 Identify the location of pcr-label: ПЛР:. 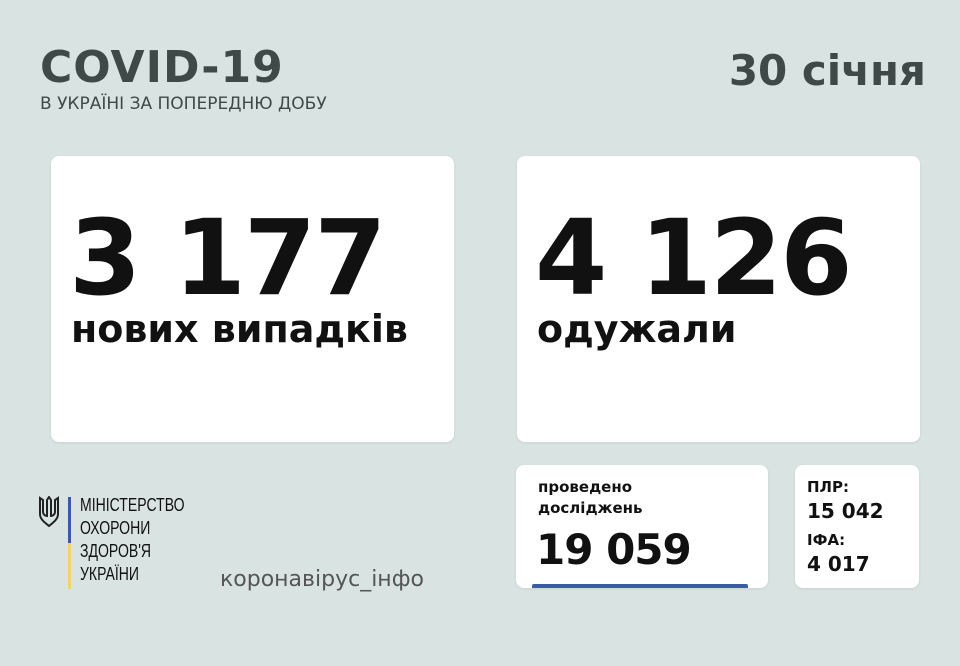
(828, 487).